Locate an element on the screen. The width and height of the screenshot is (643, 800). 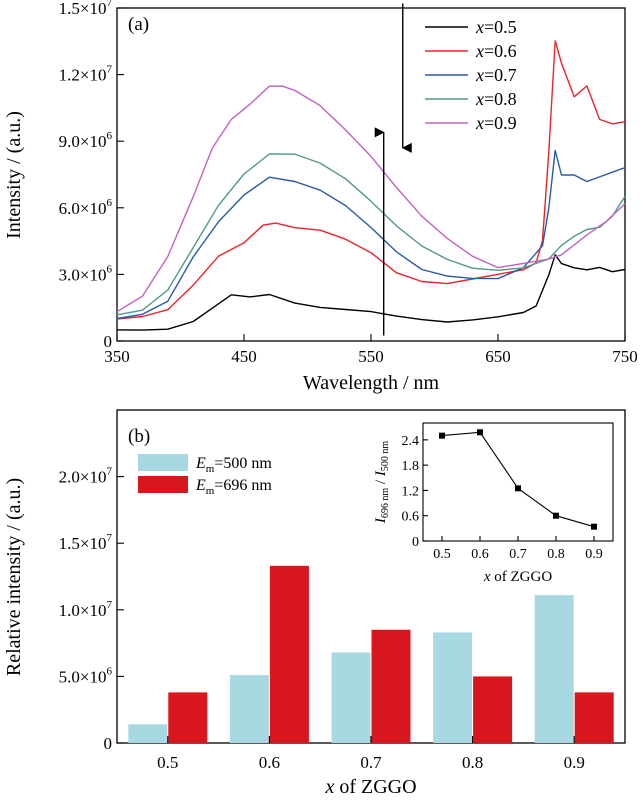
a-legend-label: x=0.5 is located at coordinates (496, 27).